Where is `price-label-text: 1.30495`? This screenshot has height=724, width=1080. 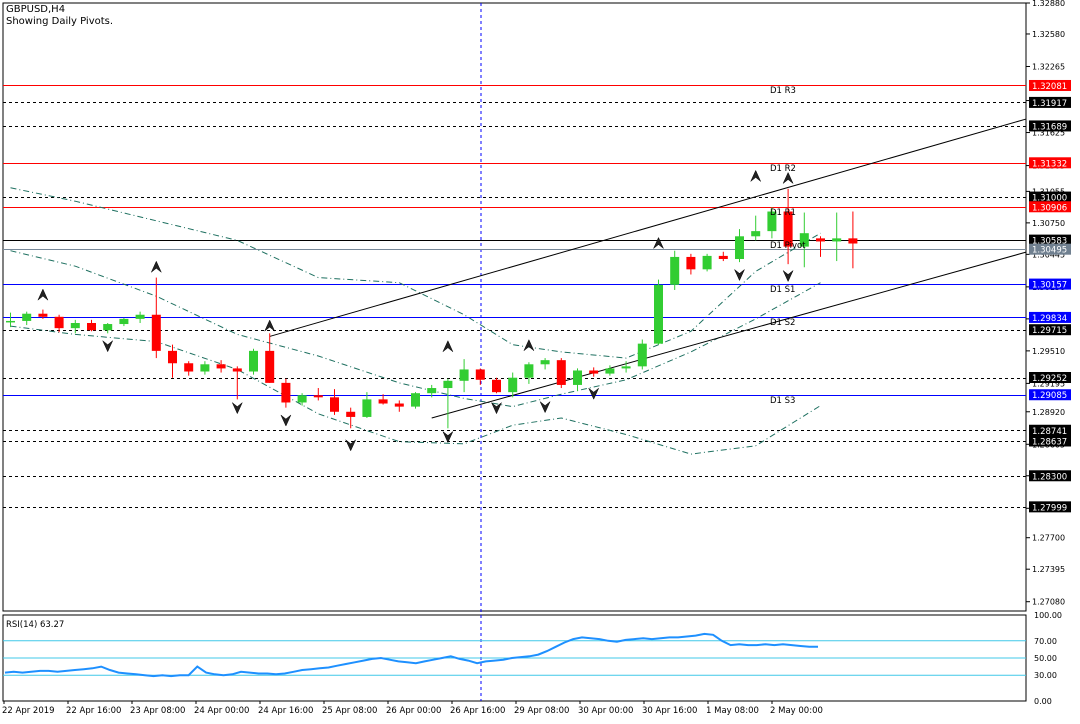
price-label-text: 1.30495 is located at coordinates (1049, 251).